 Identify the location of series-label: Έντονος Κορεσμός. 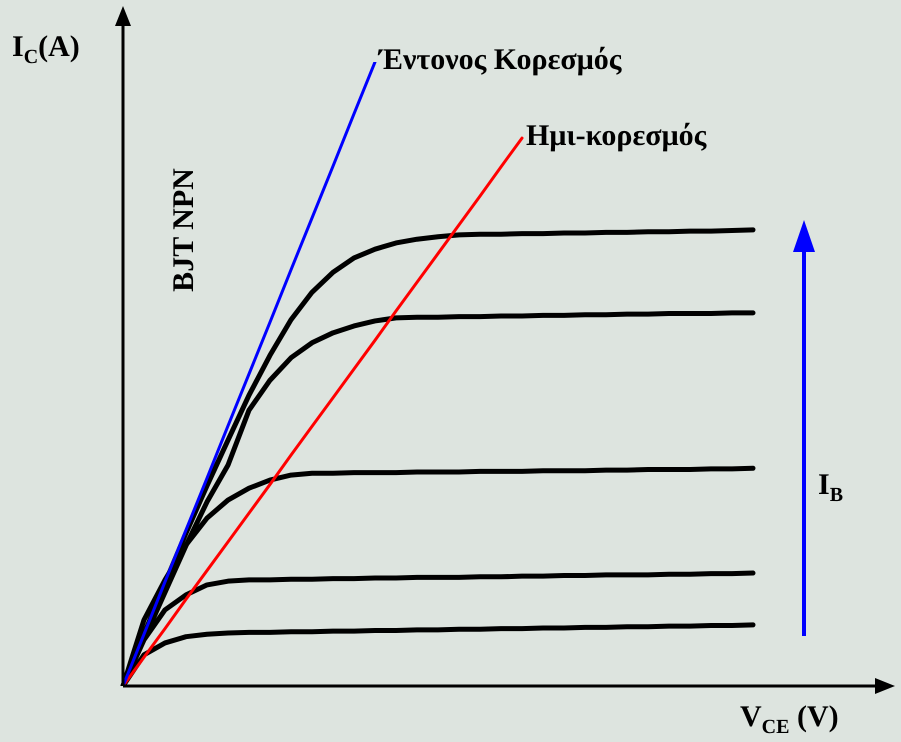
(499, 59).